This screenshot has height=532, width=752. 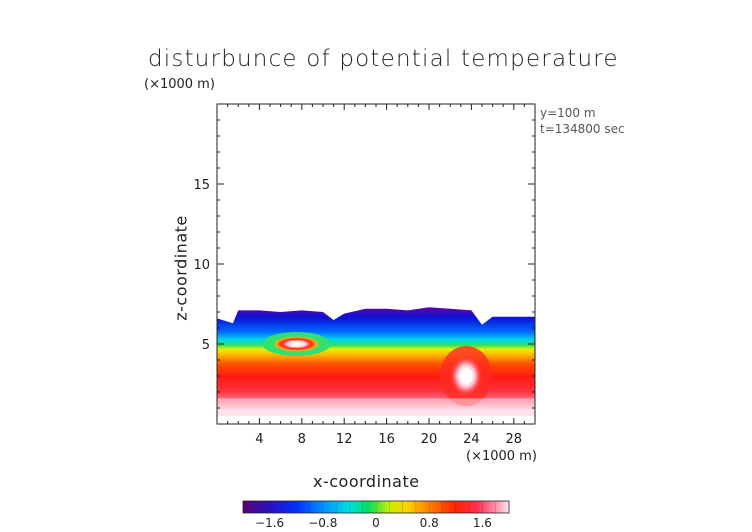 I want to click on y-tick-label-0: 5, so click(x=206, y=345).